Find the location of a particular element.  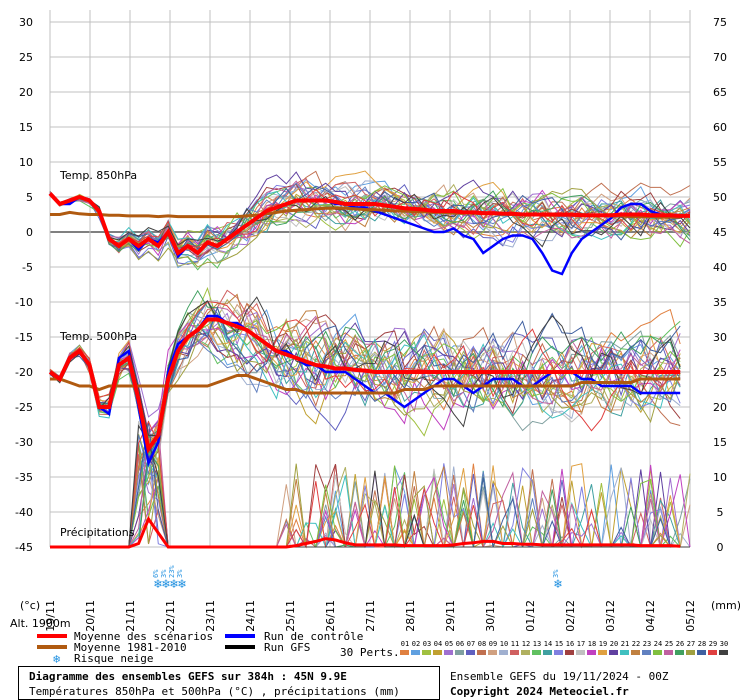

right-tick-label: 65 is located at coordinates (720, 92).